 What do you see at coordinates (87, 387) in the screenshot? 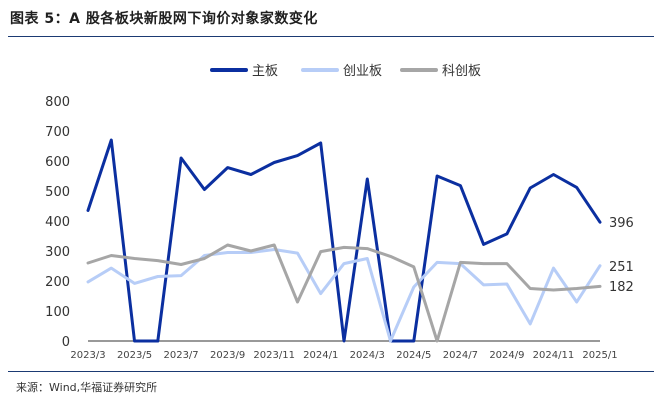
I see `source-note: 来源：Wind,华福证券研究所` at bounding box center [87, 387].